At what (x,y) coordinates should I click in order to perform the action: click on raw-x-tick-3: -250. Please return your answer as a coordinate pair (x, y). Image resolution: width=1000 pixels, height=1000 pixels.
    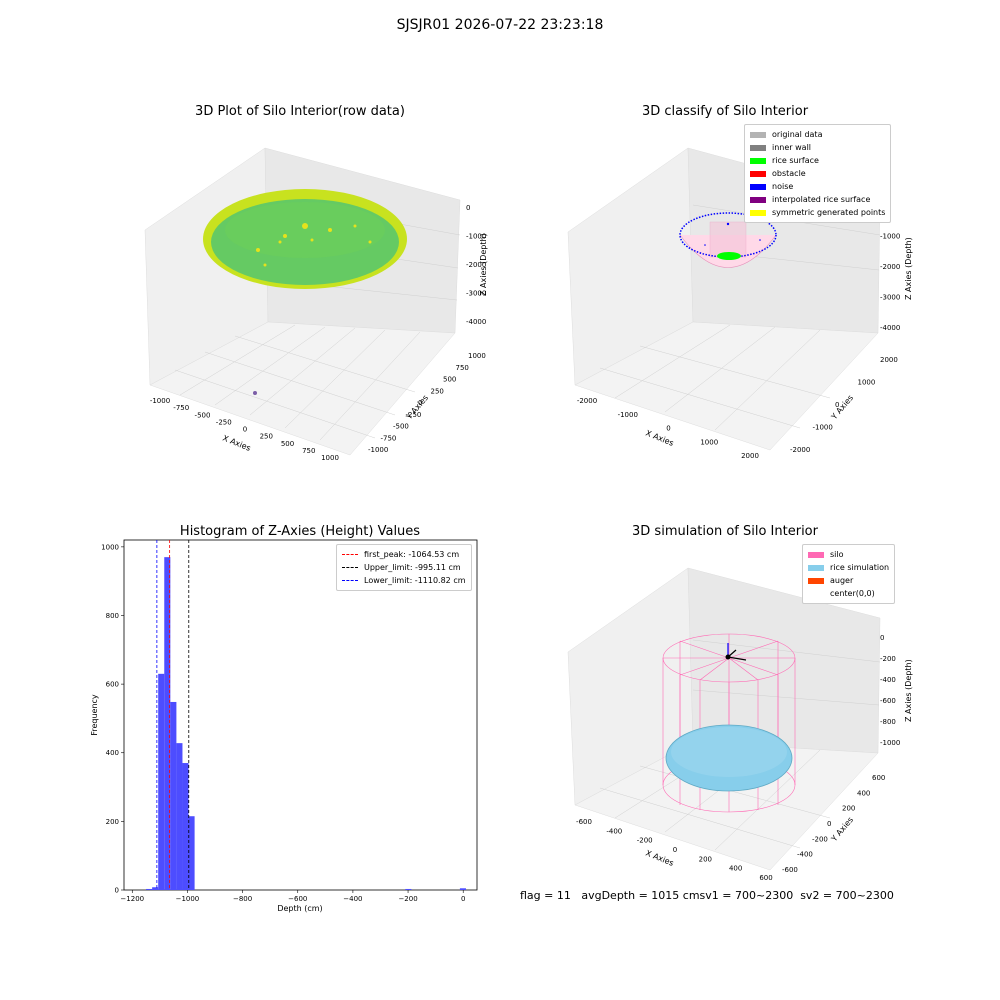
    Looking at the image, I should click on (224, 422).